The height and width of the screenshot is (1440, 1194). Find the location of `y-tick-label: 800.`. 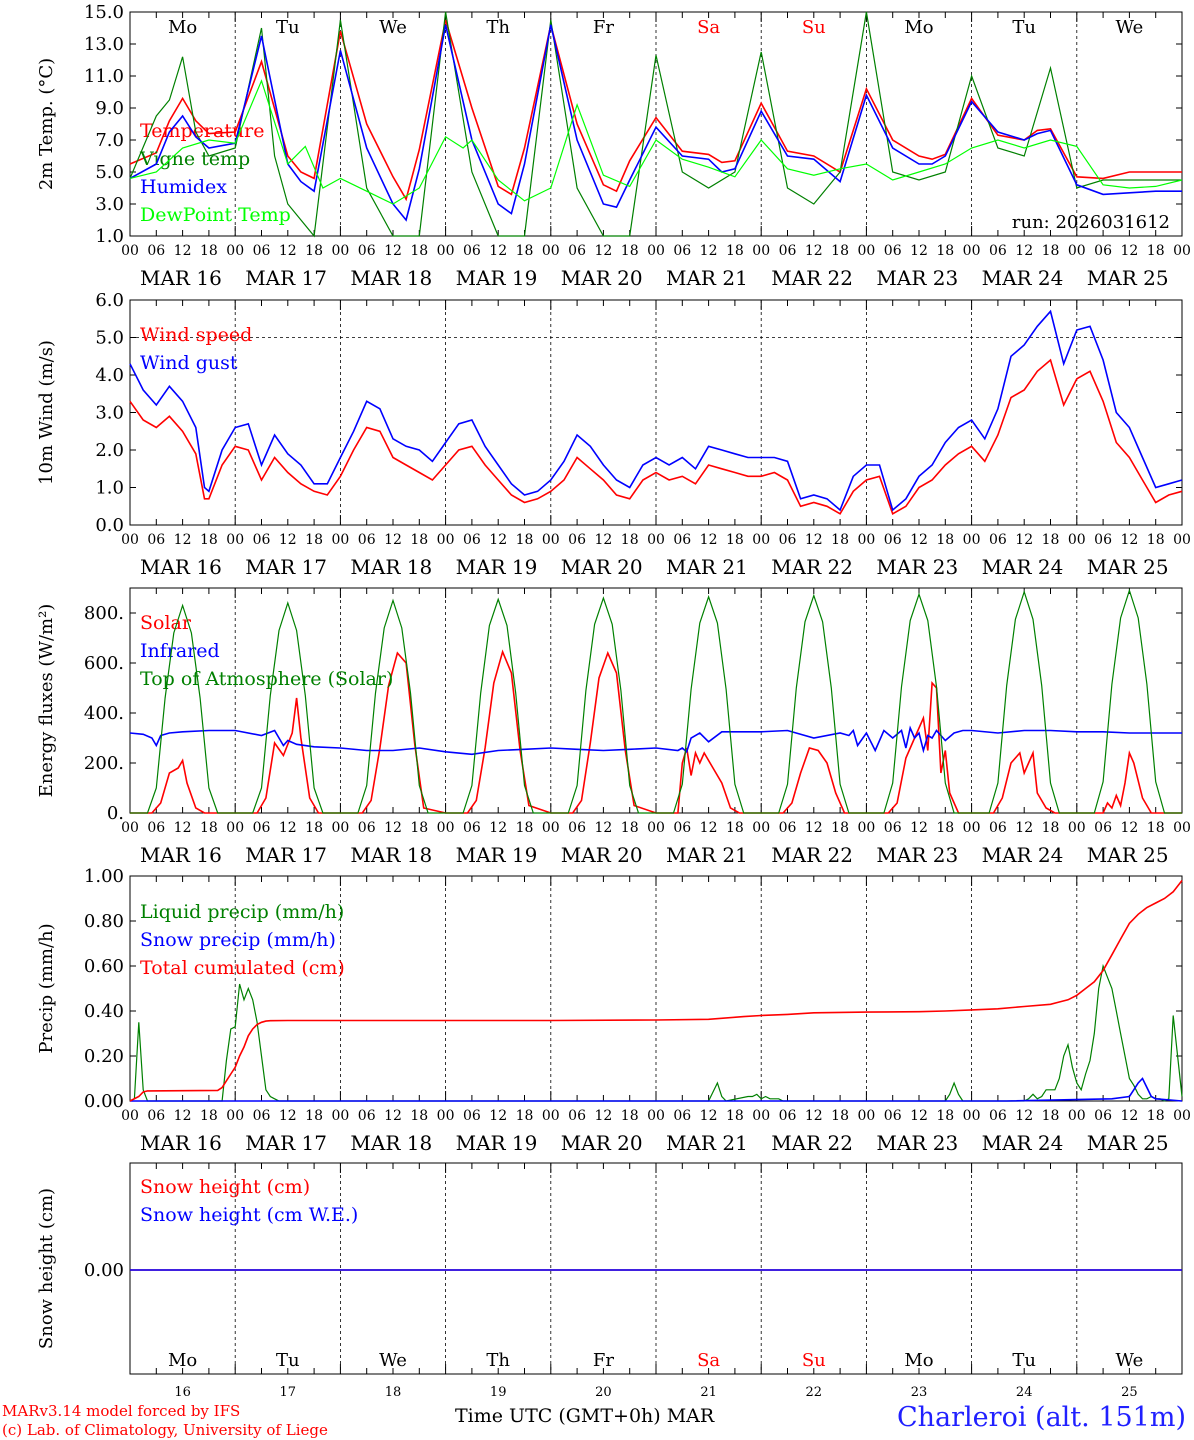

y-tick-label: 800. is located at coordinates (104, 613).